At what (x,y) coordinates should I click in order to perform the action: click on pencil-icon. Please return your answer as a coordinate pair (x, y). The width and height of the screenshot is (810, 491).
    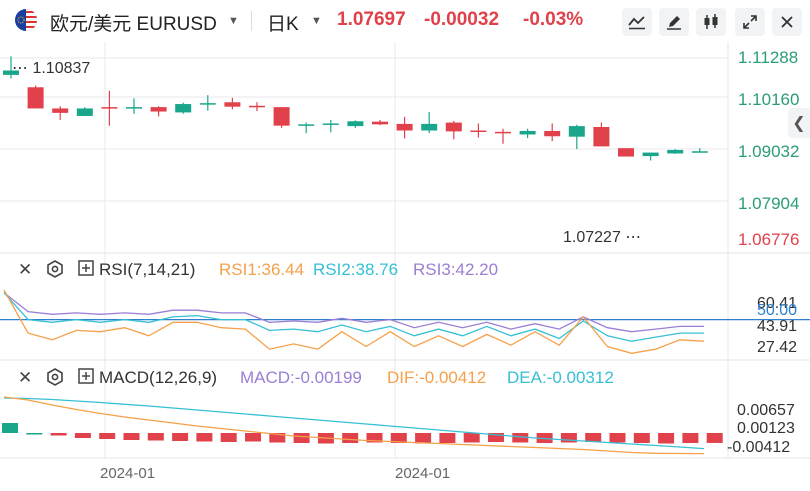
    Looking at the image, I should click on (674, 23).